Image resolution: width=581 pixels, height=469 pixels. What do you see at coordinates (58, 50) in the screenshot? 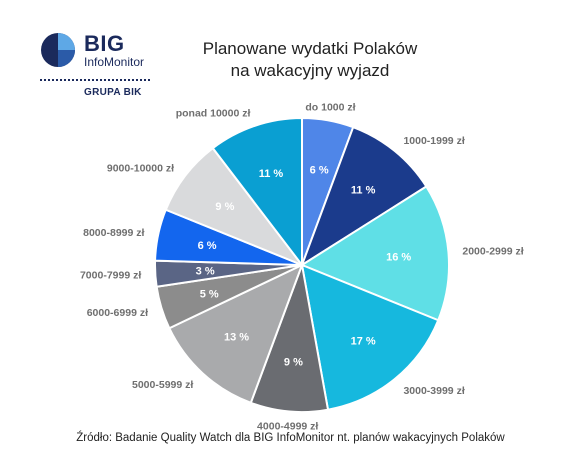
I see `big-logo-icon` at bounding box center [58, 50].